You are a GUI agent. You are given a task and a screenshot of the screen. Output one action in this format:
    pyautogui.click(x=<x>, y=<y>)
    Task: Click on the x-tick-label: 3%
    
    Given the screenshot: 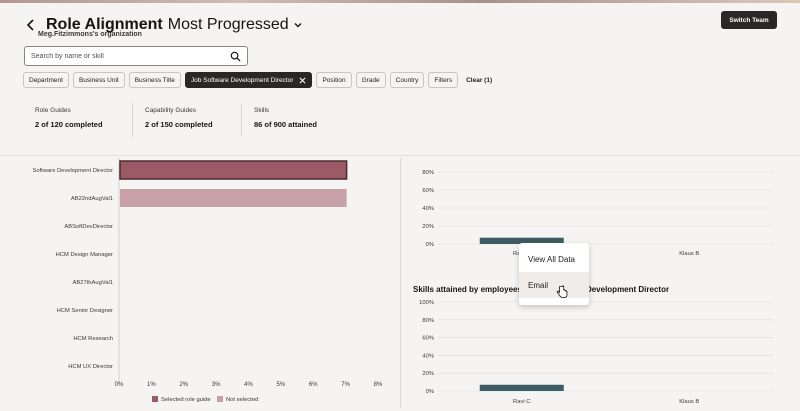 What is the action you would take?
    pyautogui.click(x=216, y=385)
    